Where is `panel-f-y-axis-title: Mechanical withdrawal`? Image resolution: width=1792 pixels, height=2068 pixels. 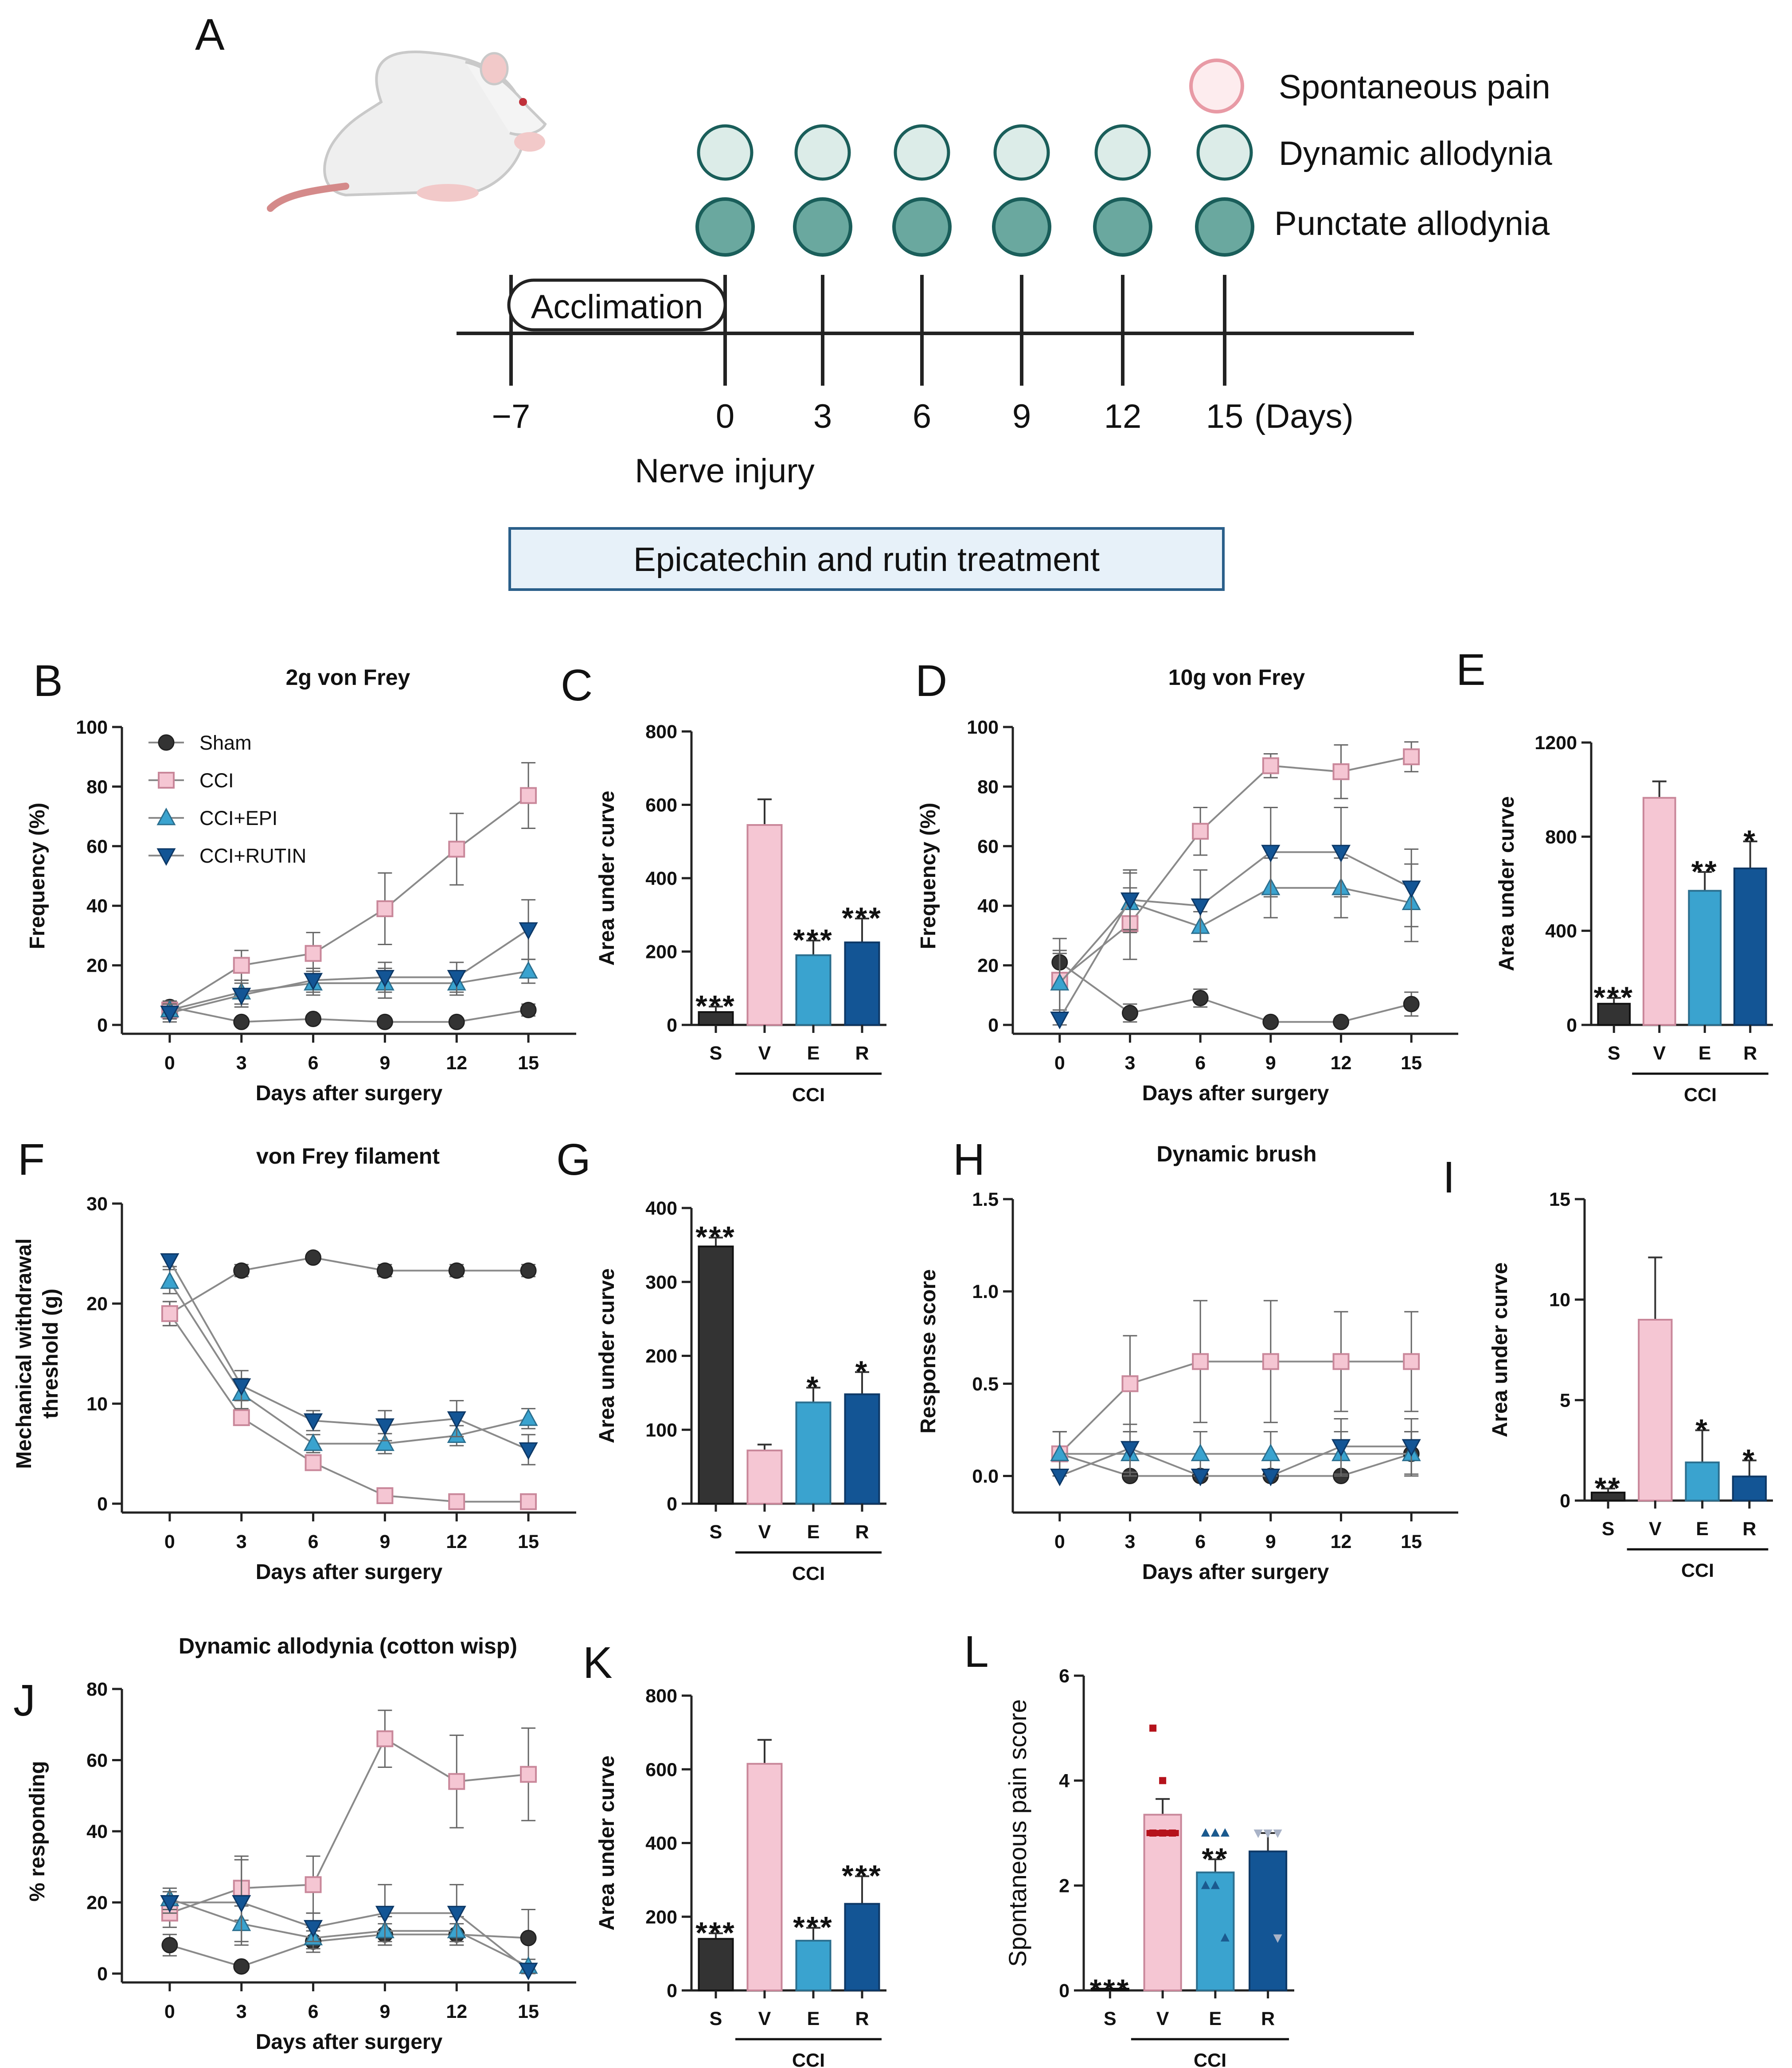 panel-f-y-axis-title: Mechanical withdrawal is located at coordinates (24, 1353).